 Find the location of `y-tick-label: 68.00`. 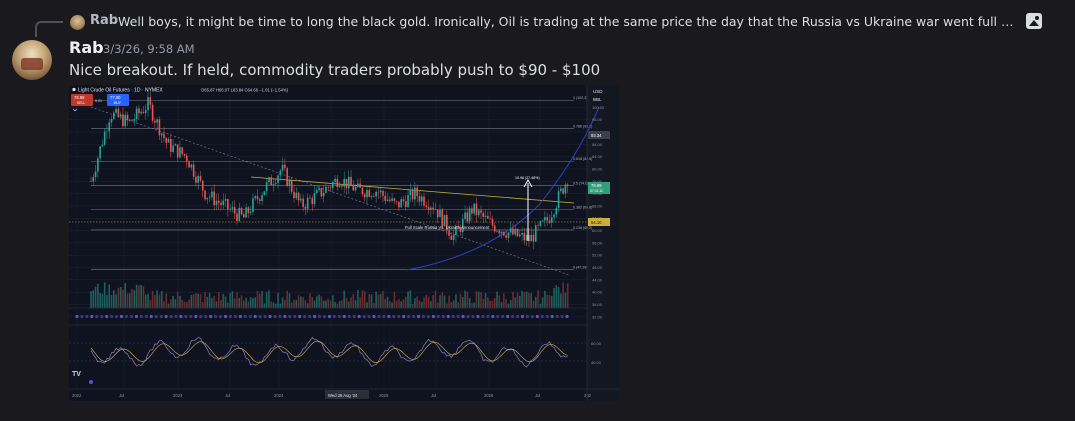

y-tick-label: 68.00 is located at coordinates (597, 205).